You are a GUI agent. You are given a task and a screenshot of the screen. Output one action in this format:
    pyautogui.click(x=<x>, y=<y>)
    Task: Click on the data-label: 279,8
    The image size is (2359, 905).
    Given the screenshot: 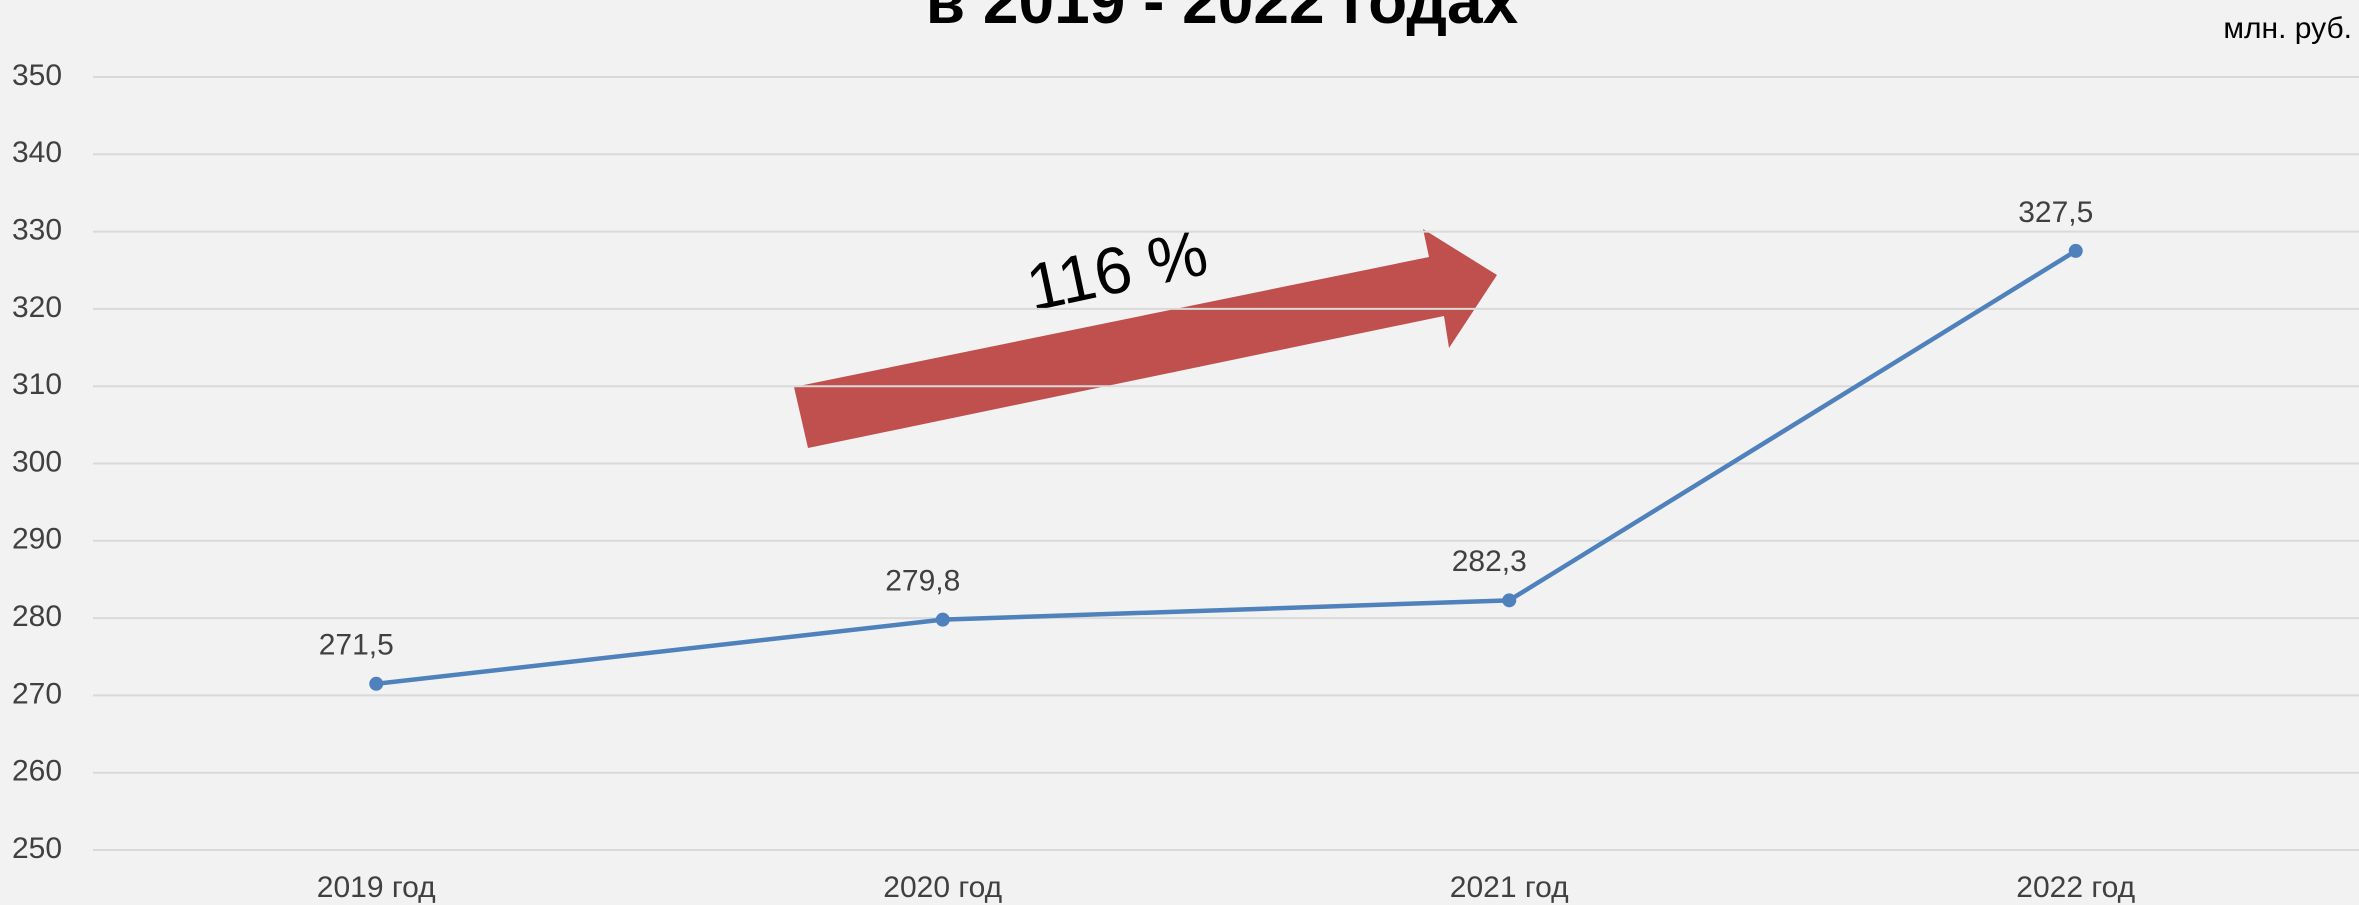 What is the action you would take?
    pyautogui.click(x=922, y=581)
    